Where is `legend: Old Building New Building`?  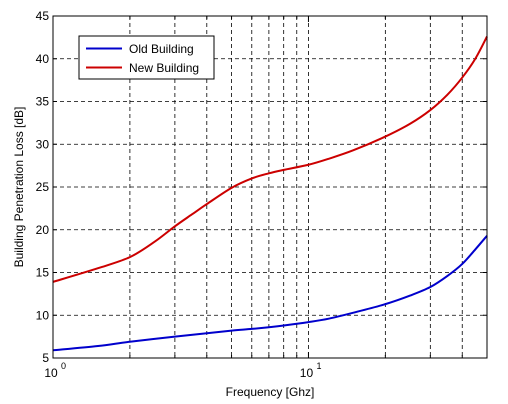
legend: Old Building New Building is located at coordinates (146, 57).